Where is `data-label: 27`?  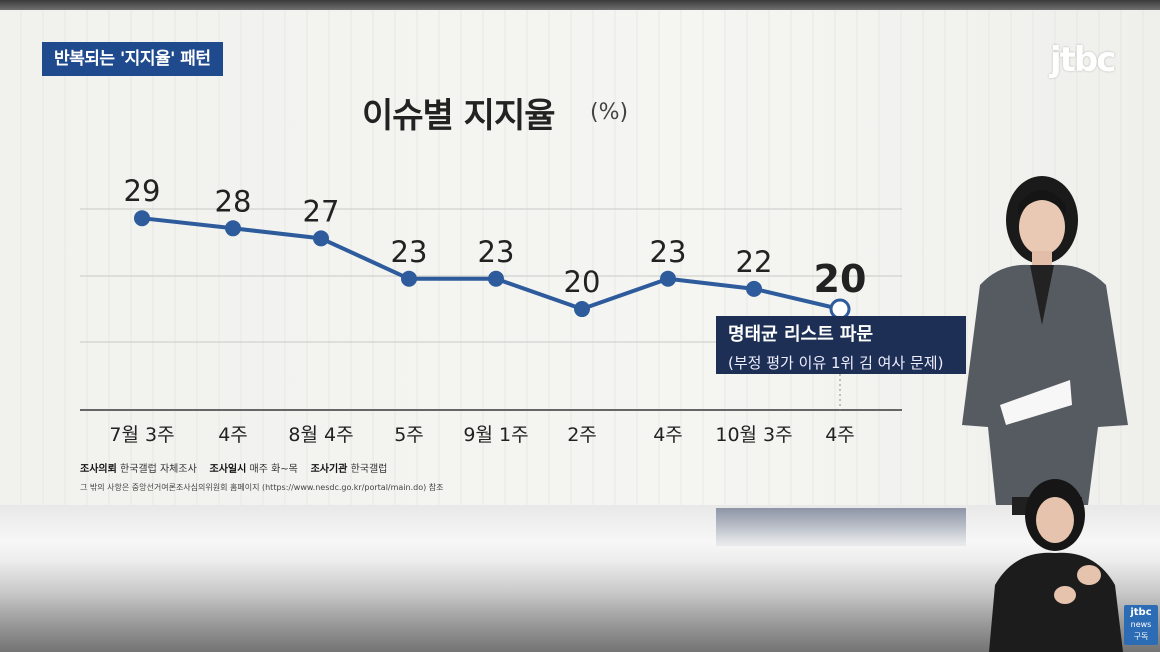
data-label: 27 is located at coordinates (321, 211).